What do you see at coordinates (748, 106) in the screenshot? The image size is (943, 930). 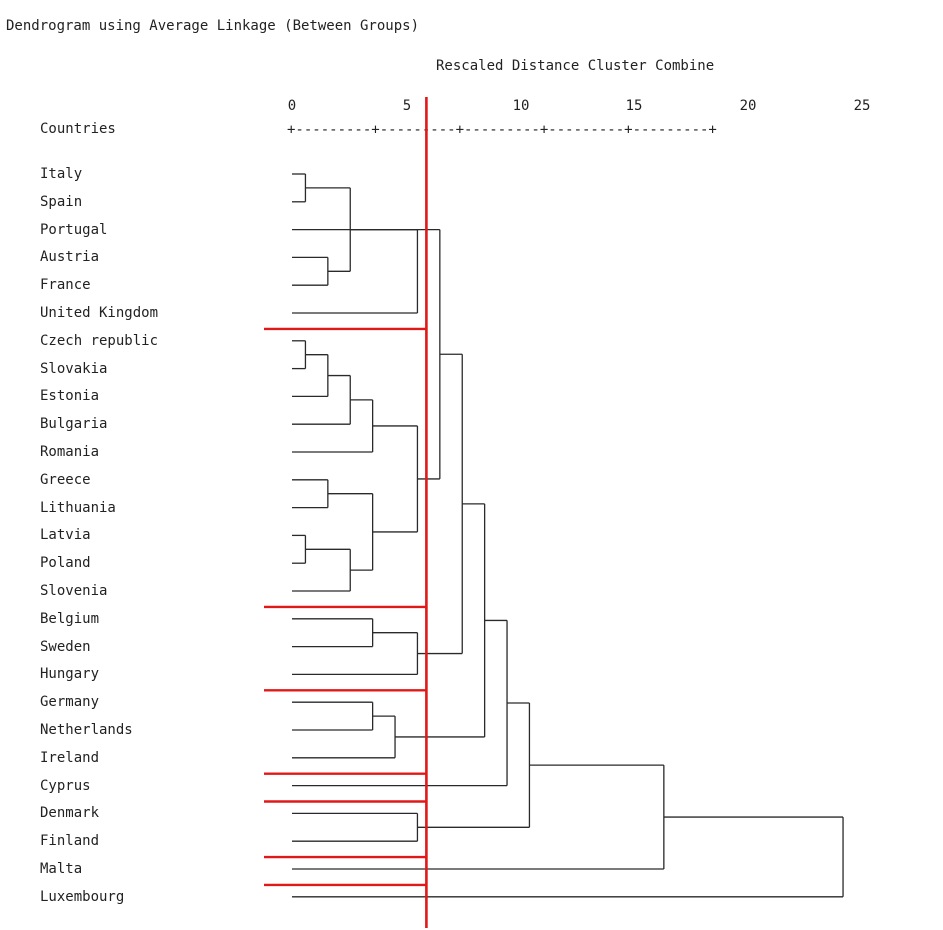 I see `axis-tick-20: 20` at bounding box center [748, 106].